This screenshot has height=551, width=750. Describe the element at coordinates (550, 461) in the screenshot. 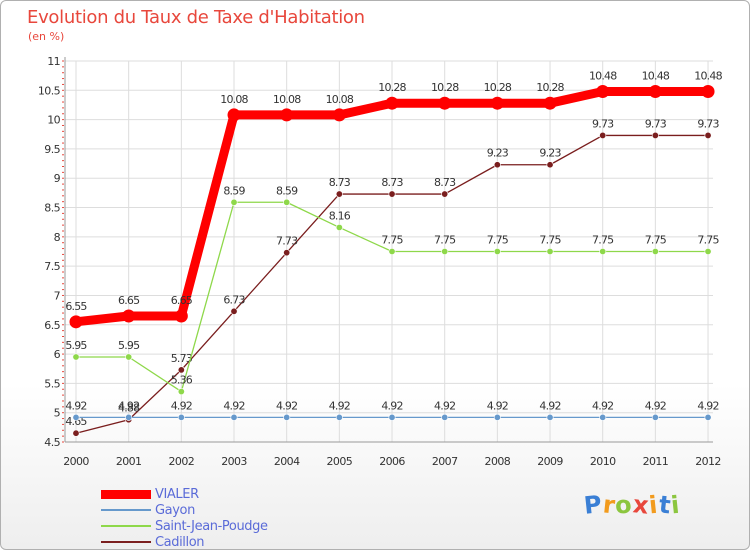

I see `x-tick-label: 2009` at that location.